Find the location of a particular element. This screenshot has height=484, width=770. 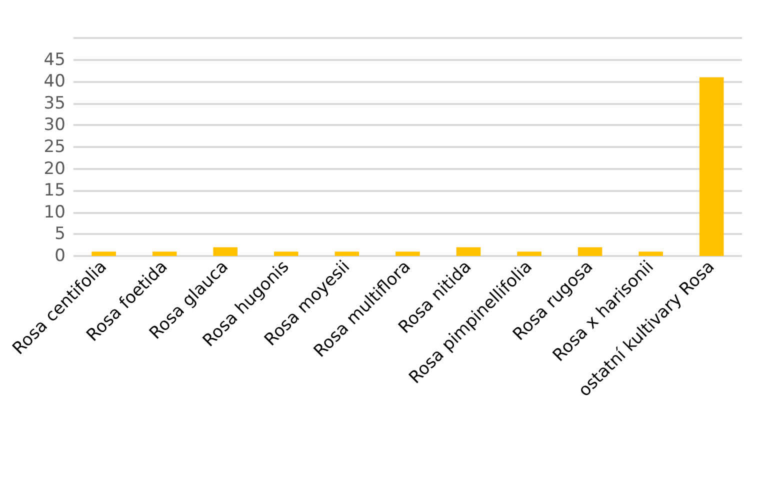

y-tick-label: 10 is located at coordinates (55, 212).